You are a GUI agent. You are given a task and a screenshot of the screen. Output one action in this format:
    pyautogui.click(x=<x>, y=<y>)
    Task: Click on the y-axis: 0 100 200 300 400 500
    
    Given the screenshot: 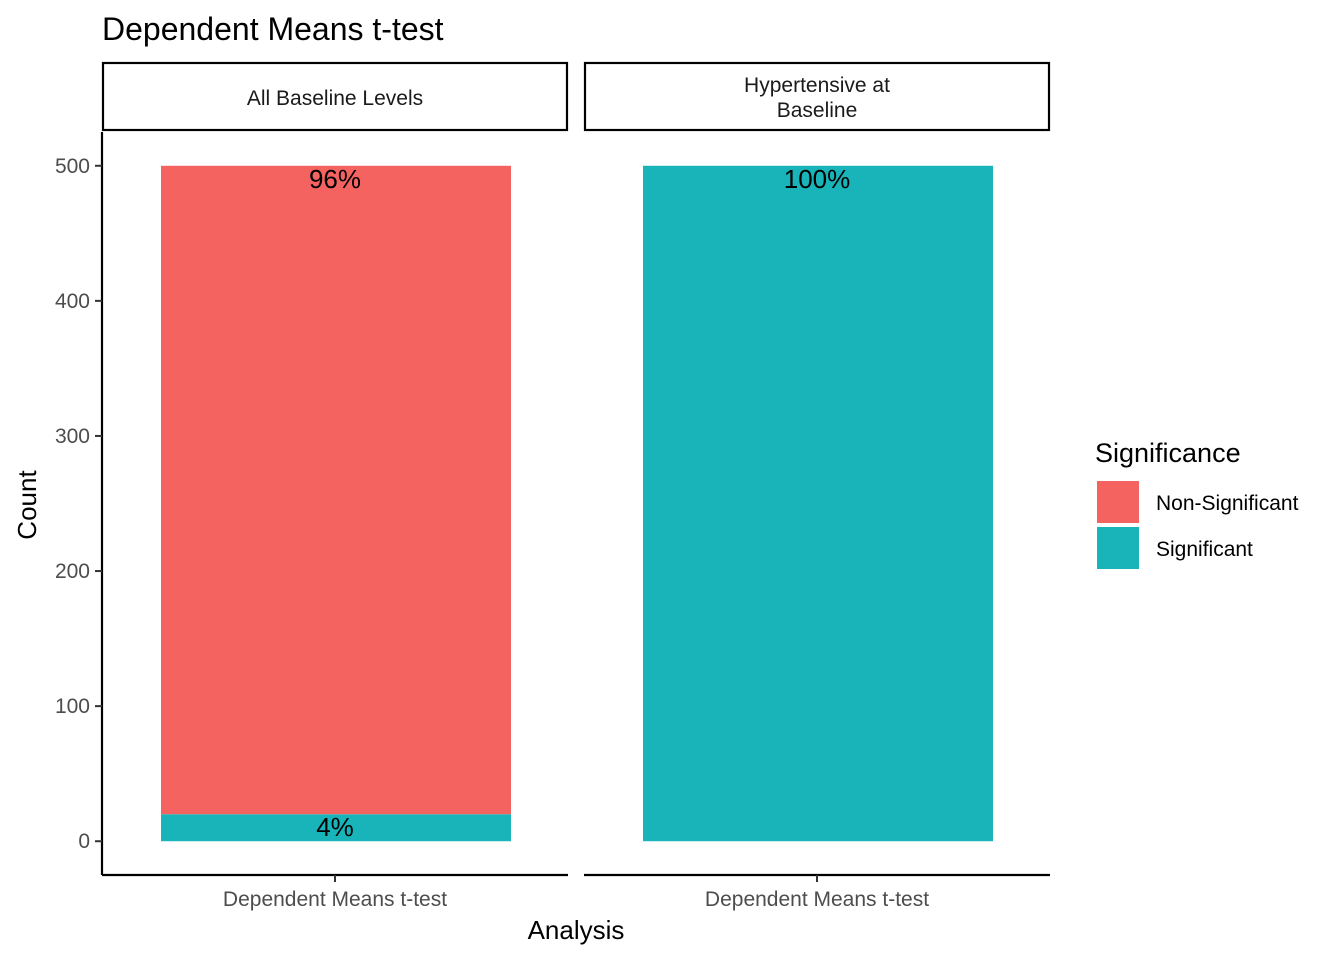 What is the action you would take?
    pyautogui.click(x=79, y=503)
    